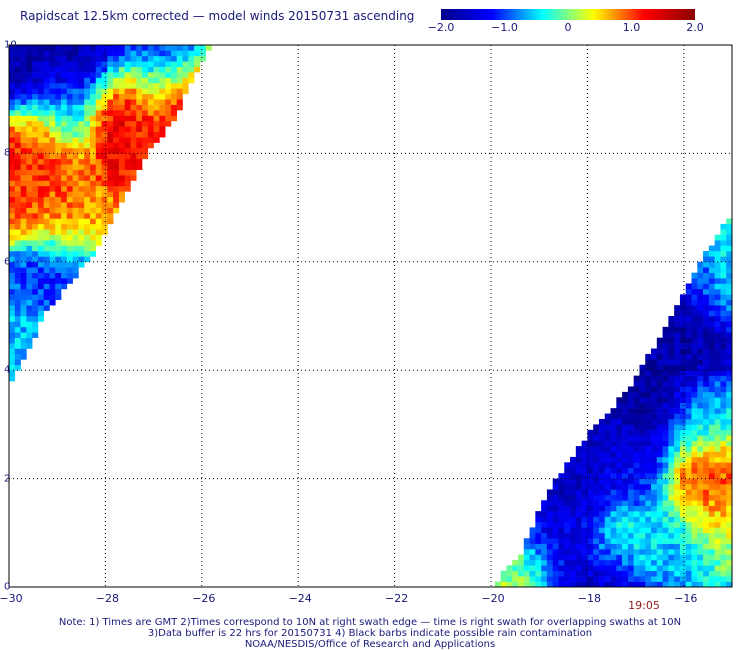 The image size is (740, 650). I want to click on colorbar-tick-label: −1.0, so click(504, 27).